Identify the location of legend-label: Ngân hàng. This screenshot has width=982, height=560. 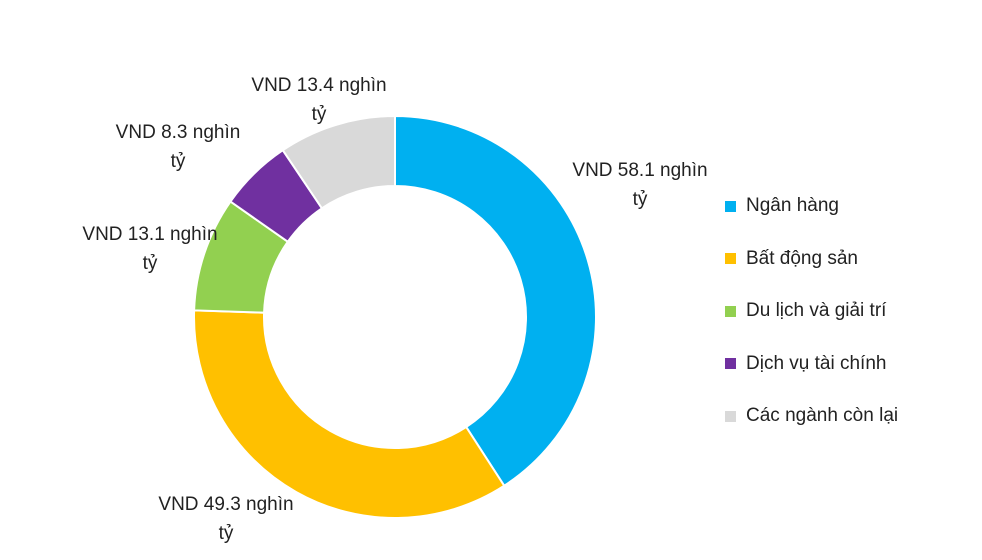
(792, 206).